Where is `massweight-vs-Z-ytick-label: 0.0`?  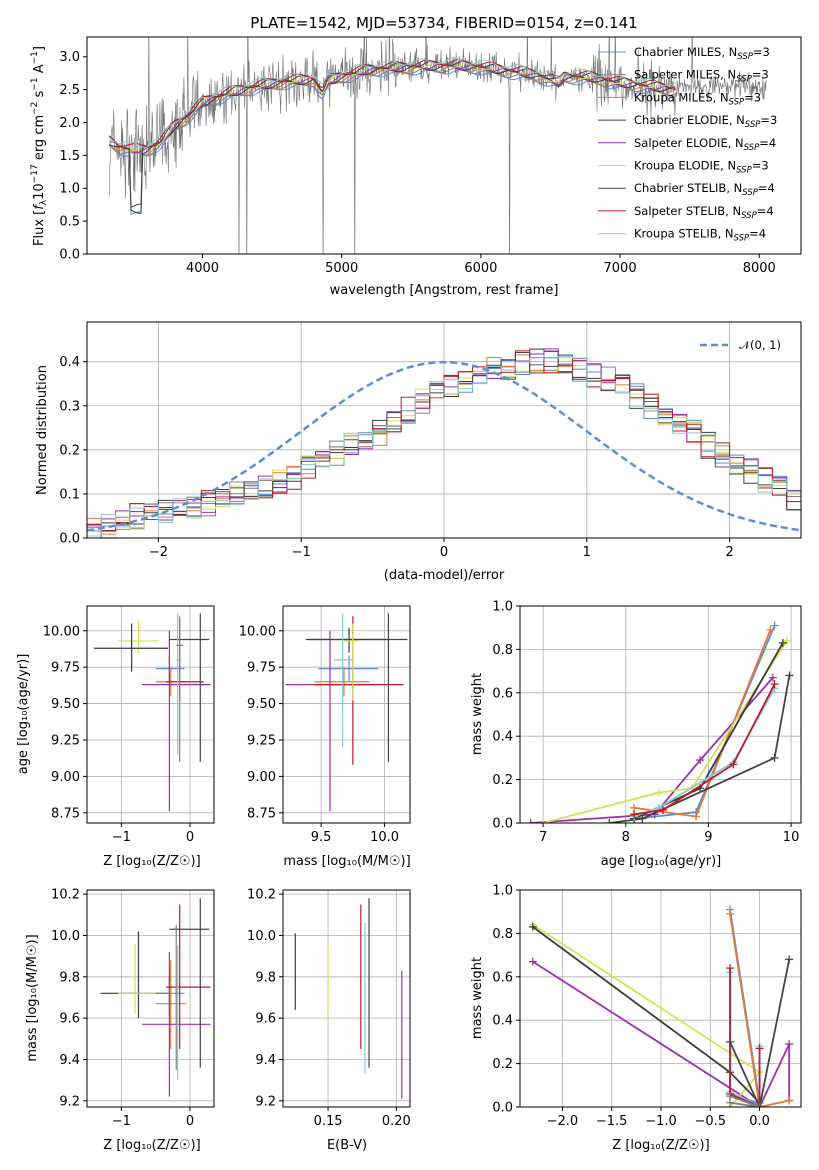
massweight-vs-Z-ytick-label: 0.0 is located at coordinates (502, 1108).